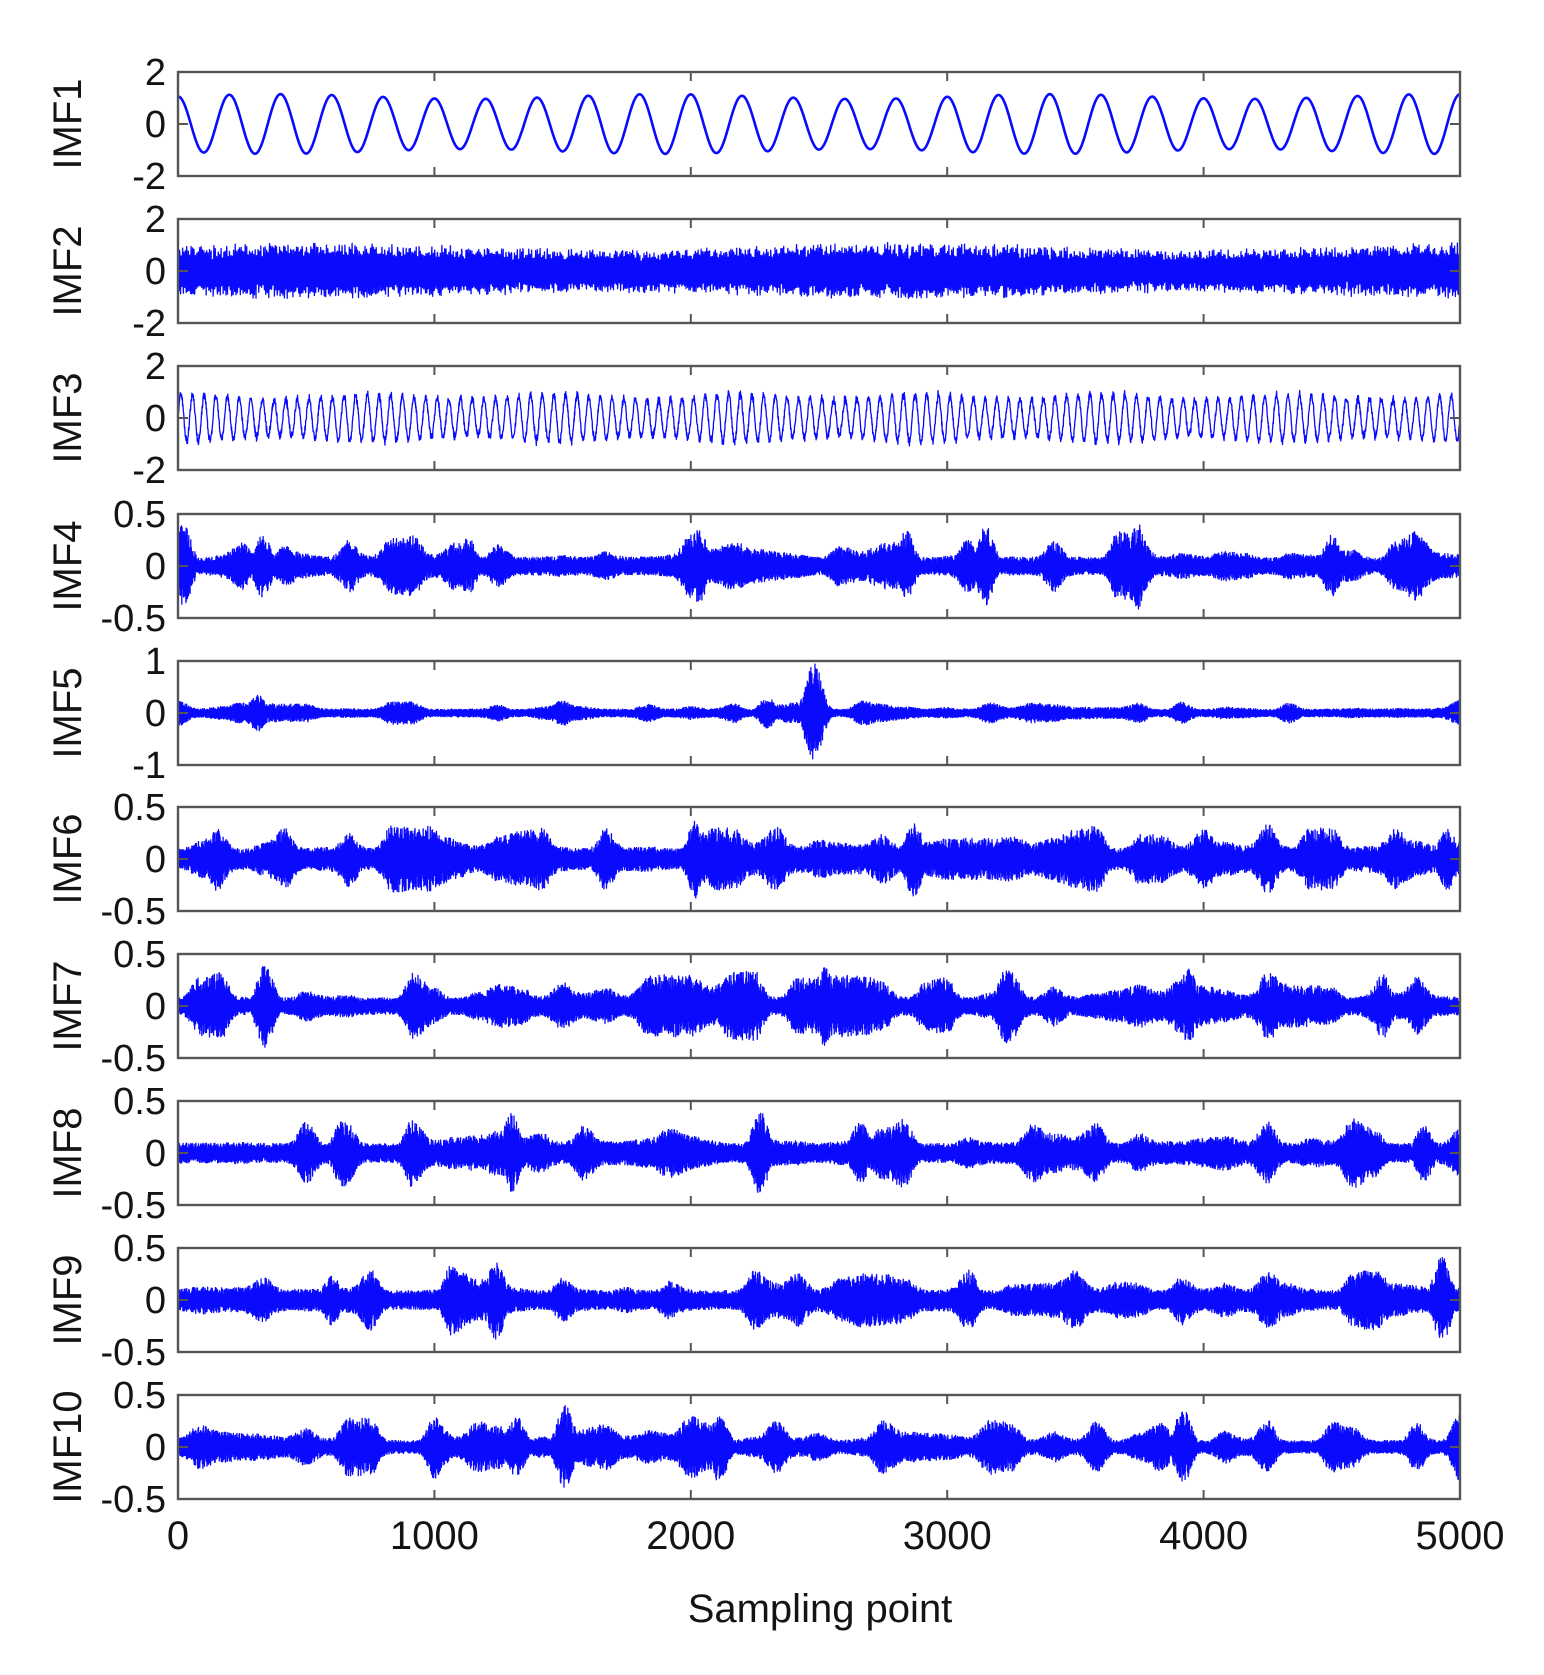 This screenshot has height=1675, width=1544. What do you see at coordinates (819, 1152) in the screenshot?
I see `series-line-imf8` at bounding box center [819, 1152].